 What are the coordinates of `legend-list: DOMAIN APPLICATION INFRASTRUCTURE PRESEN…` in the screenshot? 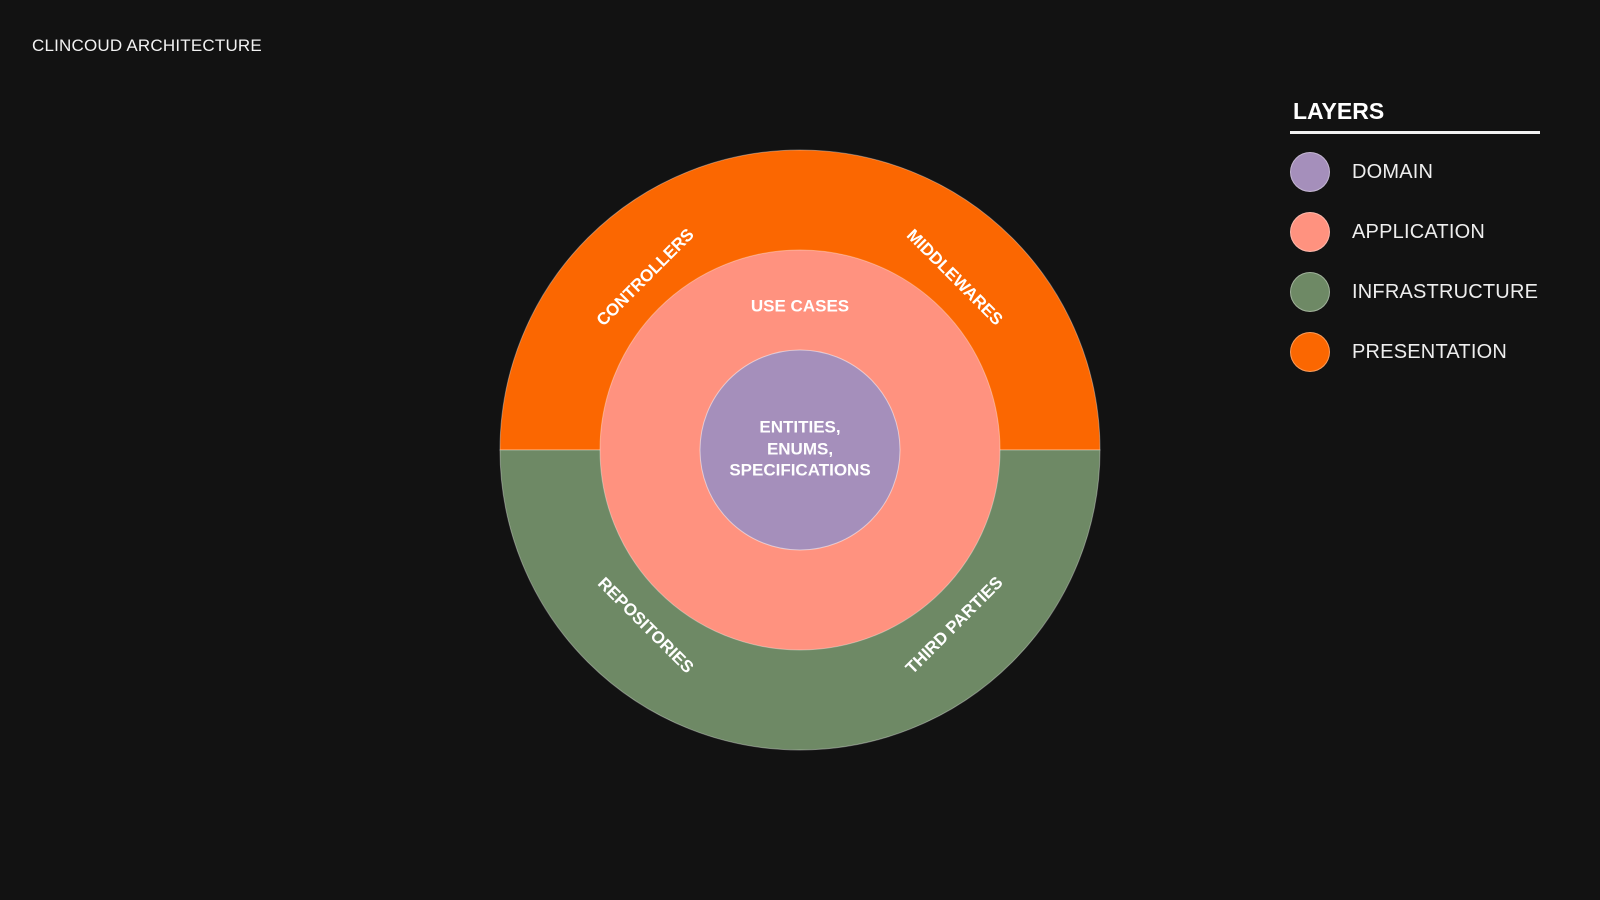 It's located at (1415, 262).